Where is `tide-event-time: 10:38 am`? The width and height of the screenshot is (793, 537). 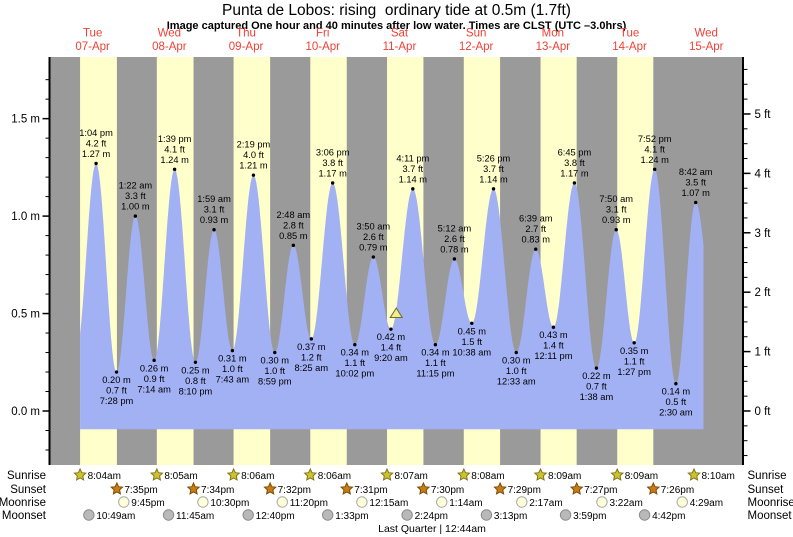
tide-event-time: 10:38 am is located at coordinates (471, 352).